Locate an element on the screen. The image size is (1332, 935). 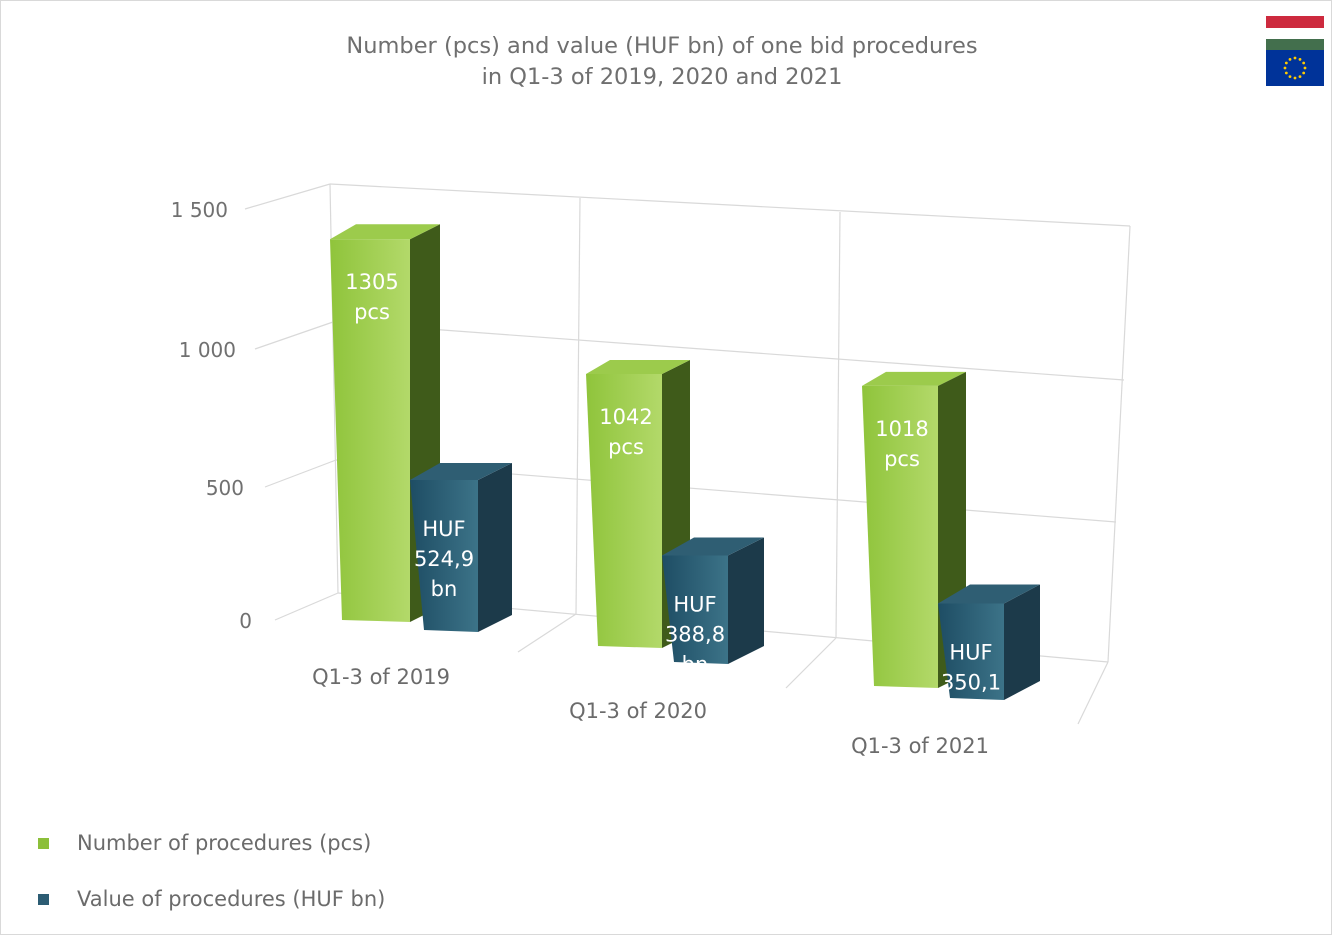
legend-item-value: Value of procedures (HUF bn) is located at coordinates (211, 899).